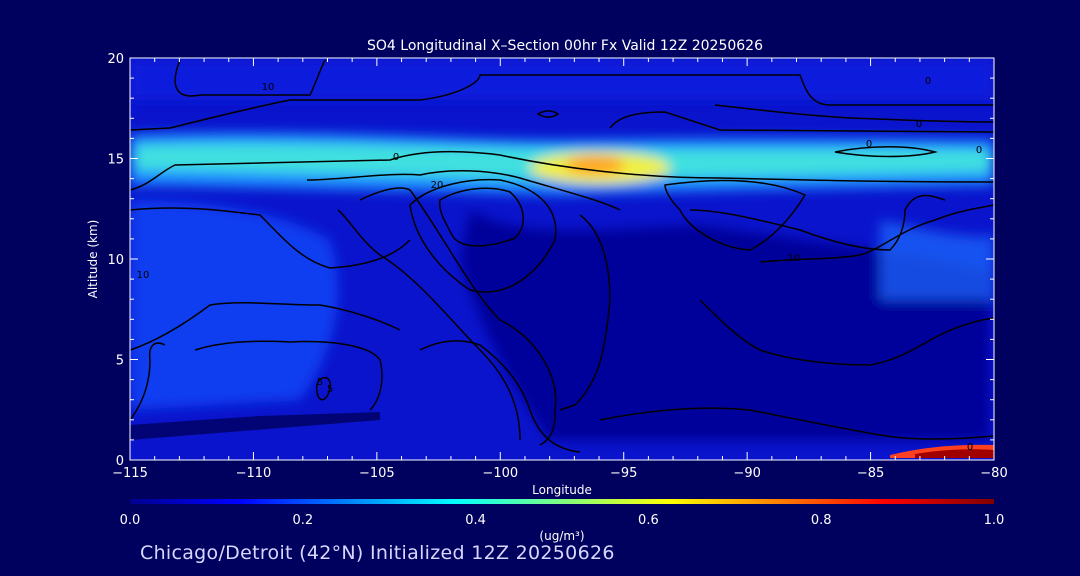 This screenshot has width=1080, height=576. What do you see at coordinates (130, 473) in the screenshot?
I see `x-tick-label: −115` at bounding box center [130, 473].